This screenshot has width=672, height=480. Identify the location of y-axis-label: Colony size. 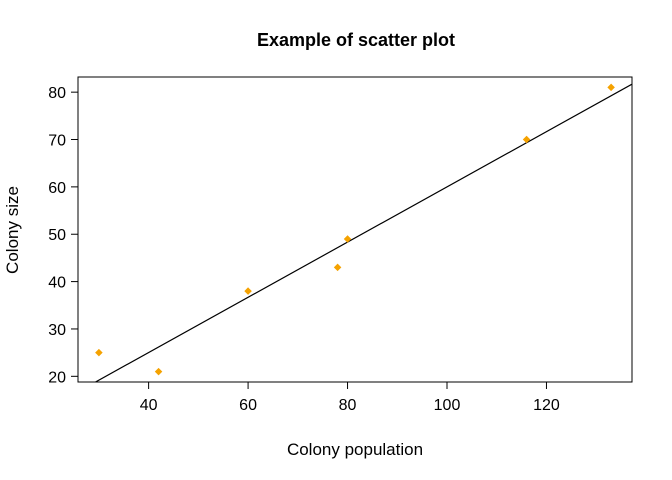
(12, 230).